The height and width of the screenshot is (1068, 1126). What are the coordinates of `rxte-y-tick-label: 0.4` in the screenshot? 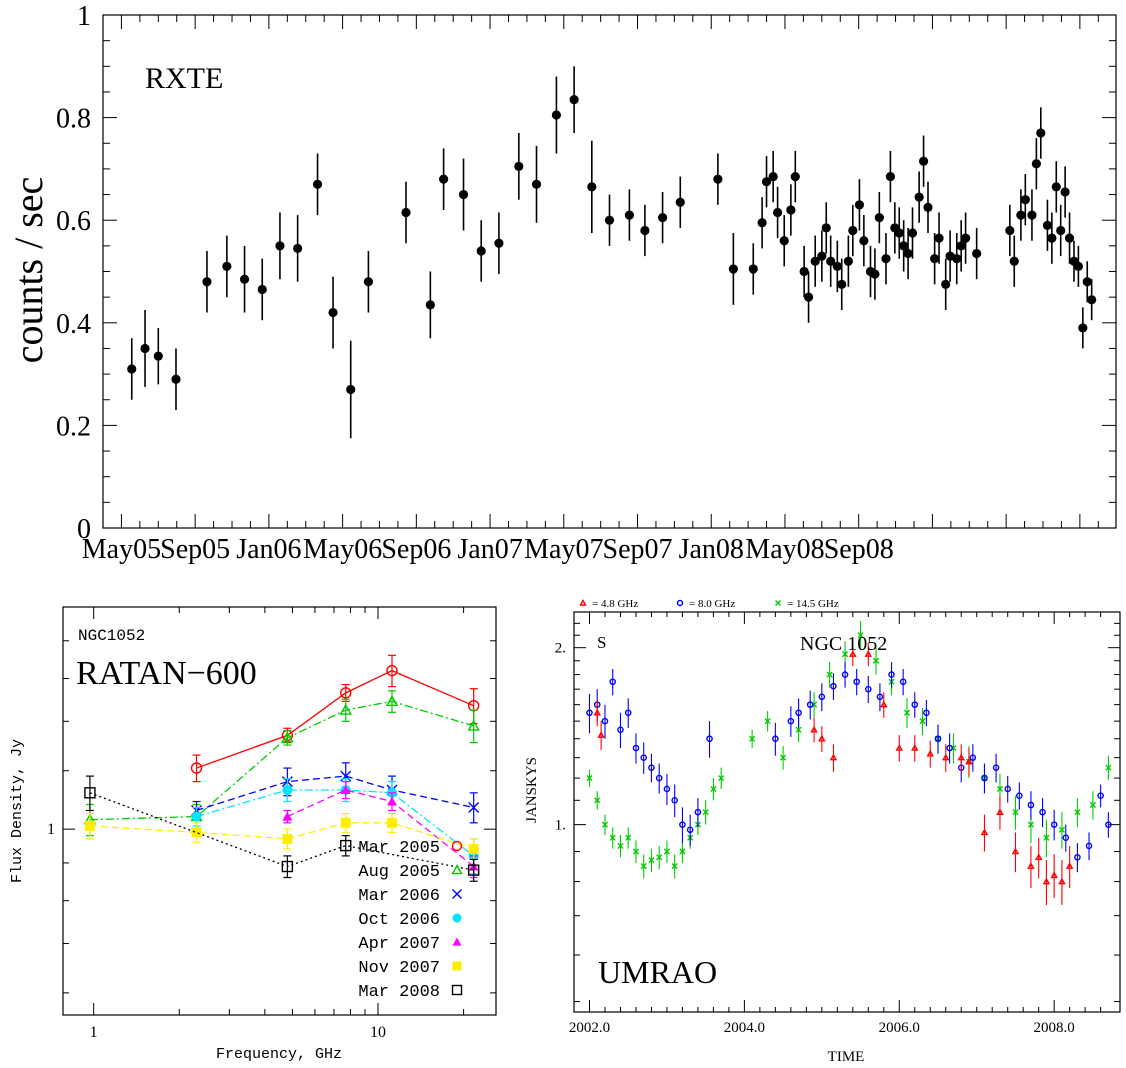 It's located at (73, 324).